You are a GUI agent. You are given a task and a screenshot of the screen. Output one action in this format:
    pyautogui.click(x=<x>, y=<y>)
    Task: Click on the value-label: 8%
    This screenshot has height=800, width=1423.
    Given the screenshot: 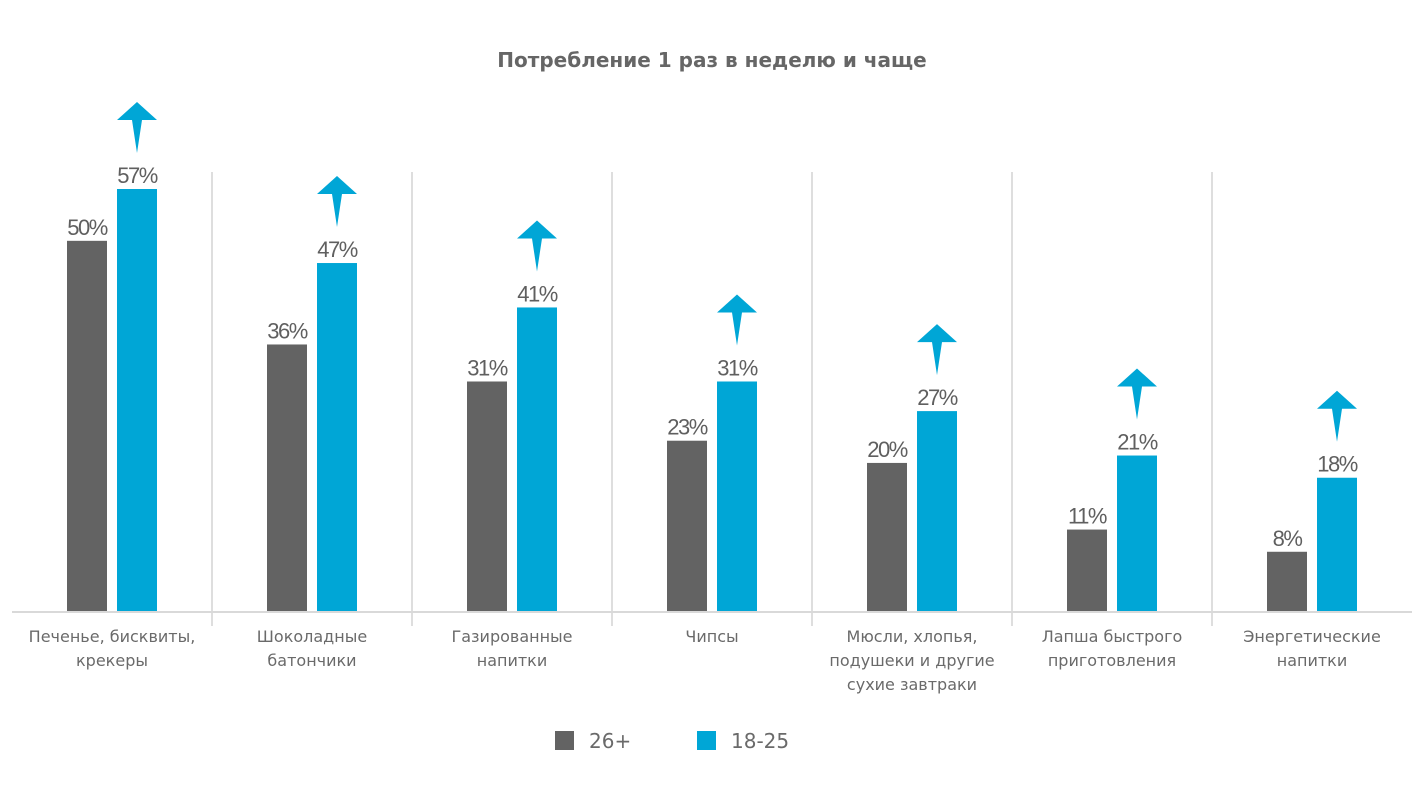 What is the action you would take?
    pyautogui.click(x=1288, y=538)
    